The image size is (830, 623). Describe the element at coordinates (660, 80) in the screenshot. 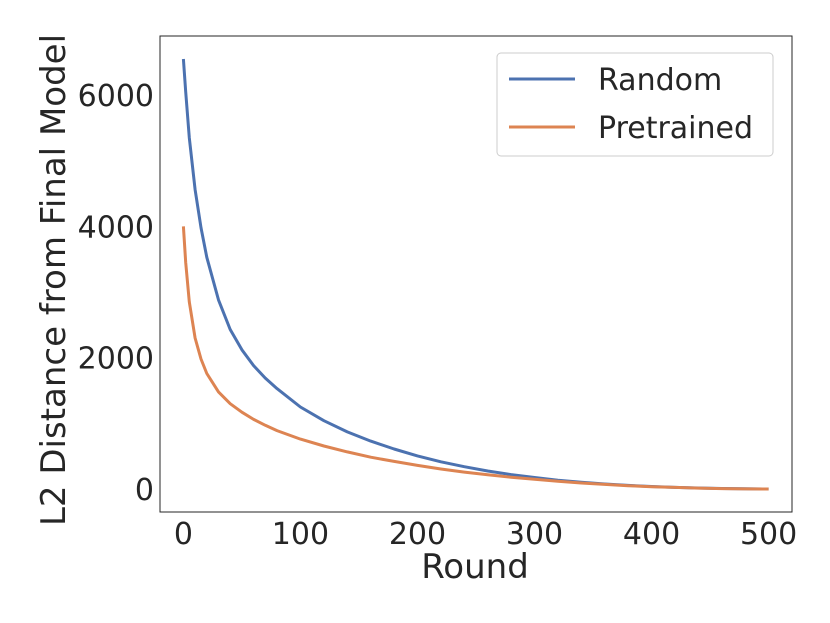

I see `legend-label-random: Random` at that location.